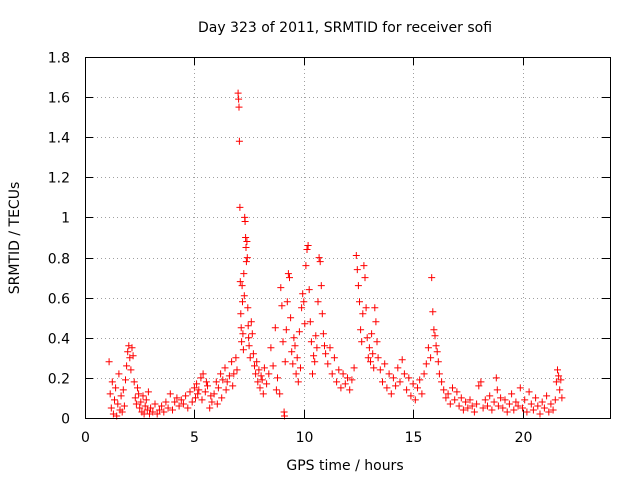  Describe the element at coordinates (59, 179) in the screenshot. I see `y-tick-label: 1.2` at that location.